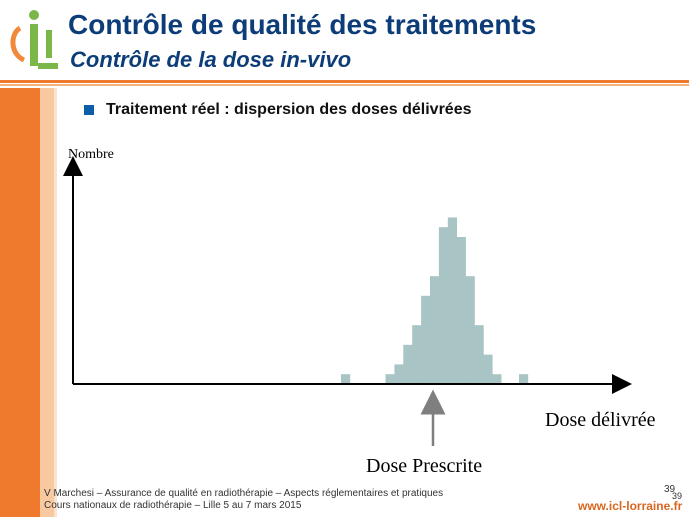 This screenshot has width=689, height=517. I want to click on left-decor-band-light, so click(47, 302).